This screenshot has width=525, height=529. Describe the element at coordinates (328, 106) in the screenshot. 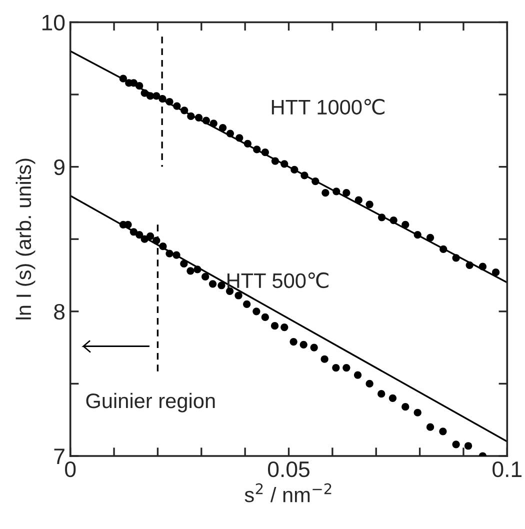

I see `annotation: HTT 1000℃` at that location.